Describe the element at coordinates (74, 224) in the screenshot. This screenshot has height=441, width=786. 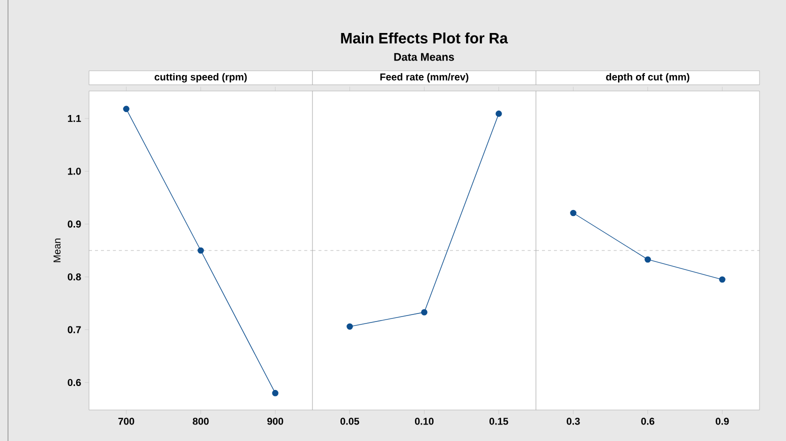
I see `y-tick-label: 0.9` at that location.